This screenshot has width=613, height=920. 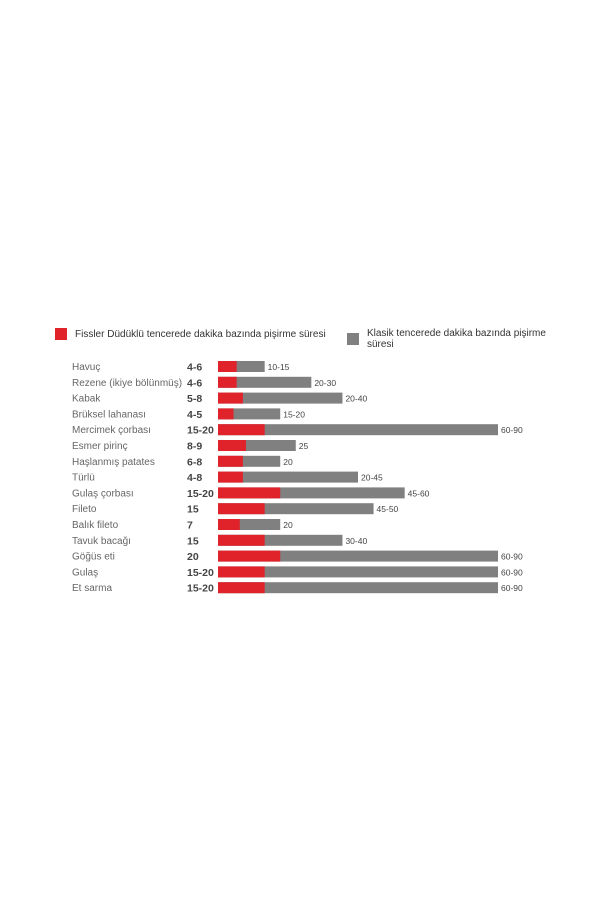 What do you see at coordinates (193, 557) in the screenshot?
I see `pressure-time-label: 20` at bounding box center [193, 557].